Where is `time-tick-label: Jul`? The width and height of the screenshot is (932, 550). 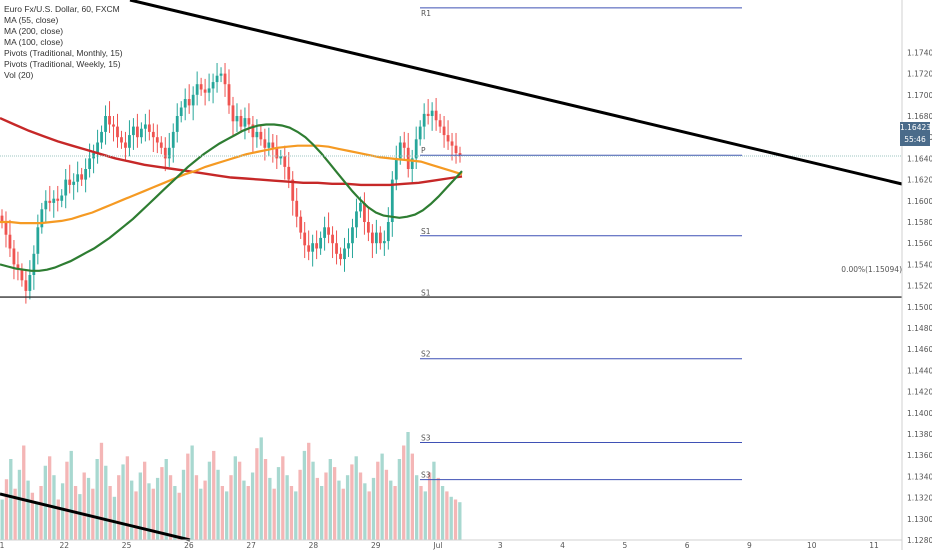 time-tick-label: Jul is located at coordinates (437, 545).